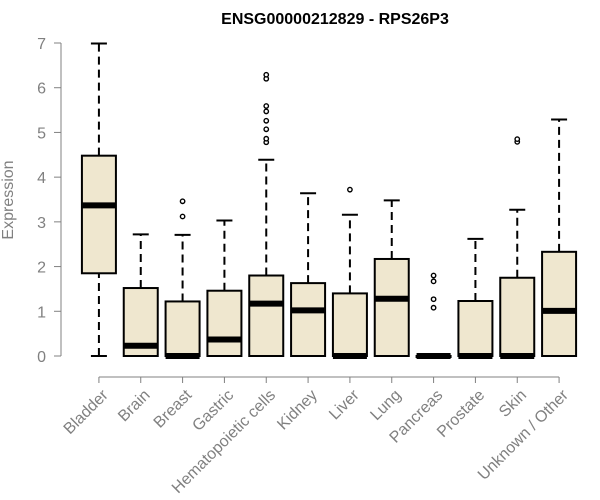 This screenshot has width=600, height=500. I want to click on box-group: Skin, so click(516, 278).